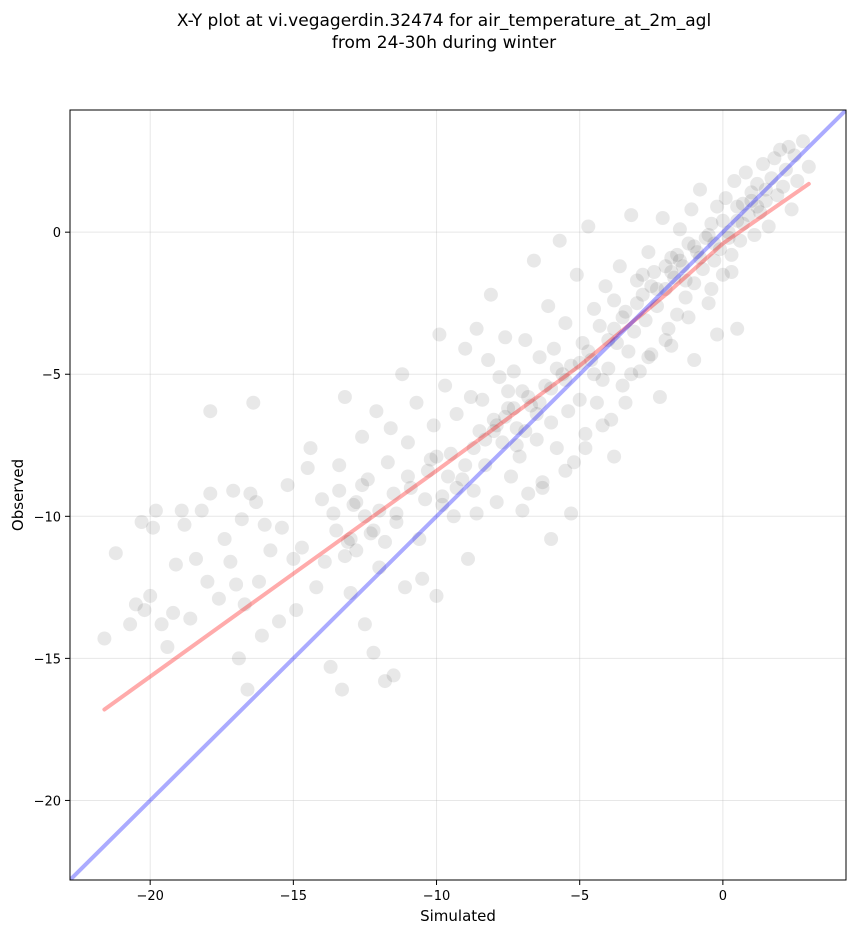 This screenshot has width=854, height=934. I want to click on y-tick-label-1: −15, so click(47, 659).